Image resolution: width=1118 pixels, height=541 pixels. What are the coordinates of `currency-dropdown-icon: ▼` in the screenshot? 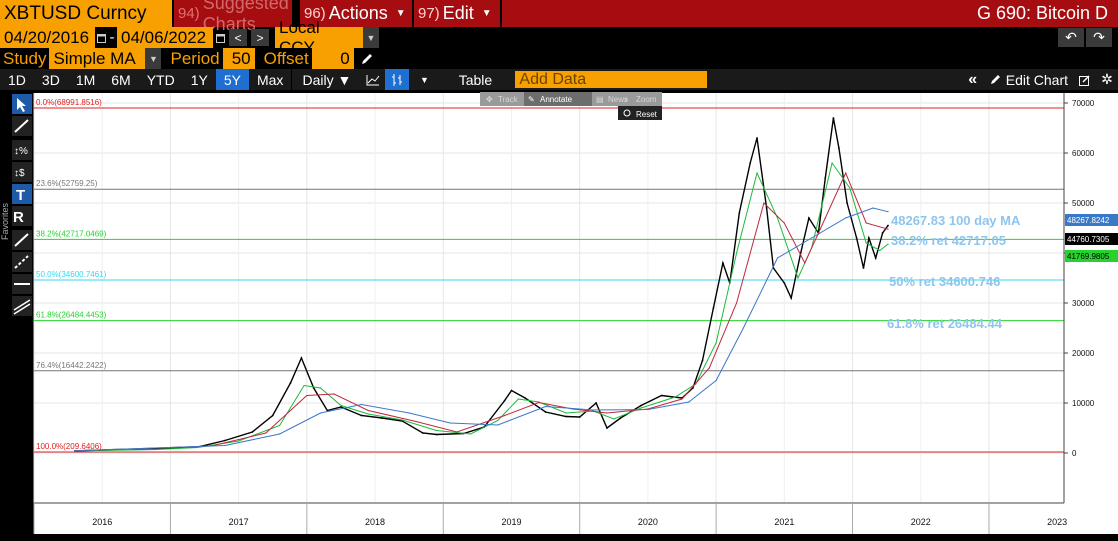 It's located at (371, 37).